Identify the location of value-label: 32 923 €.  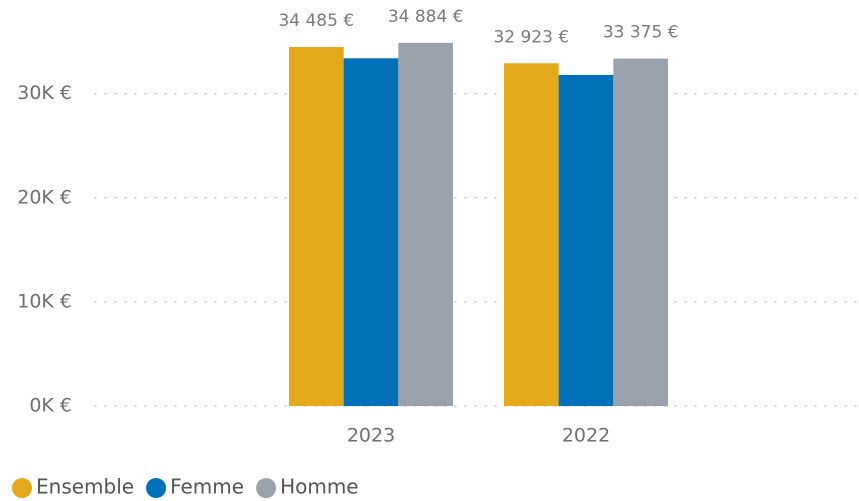
(531, 37).